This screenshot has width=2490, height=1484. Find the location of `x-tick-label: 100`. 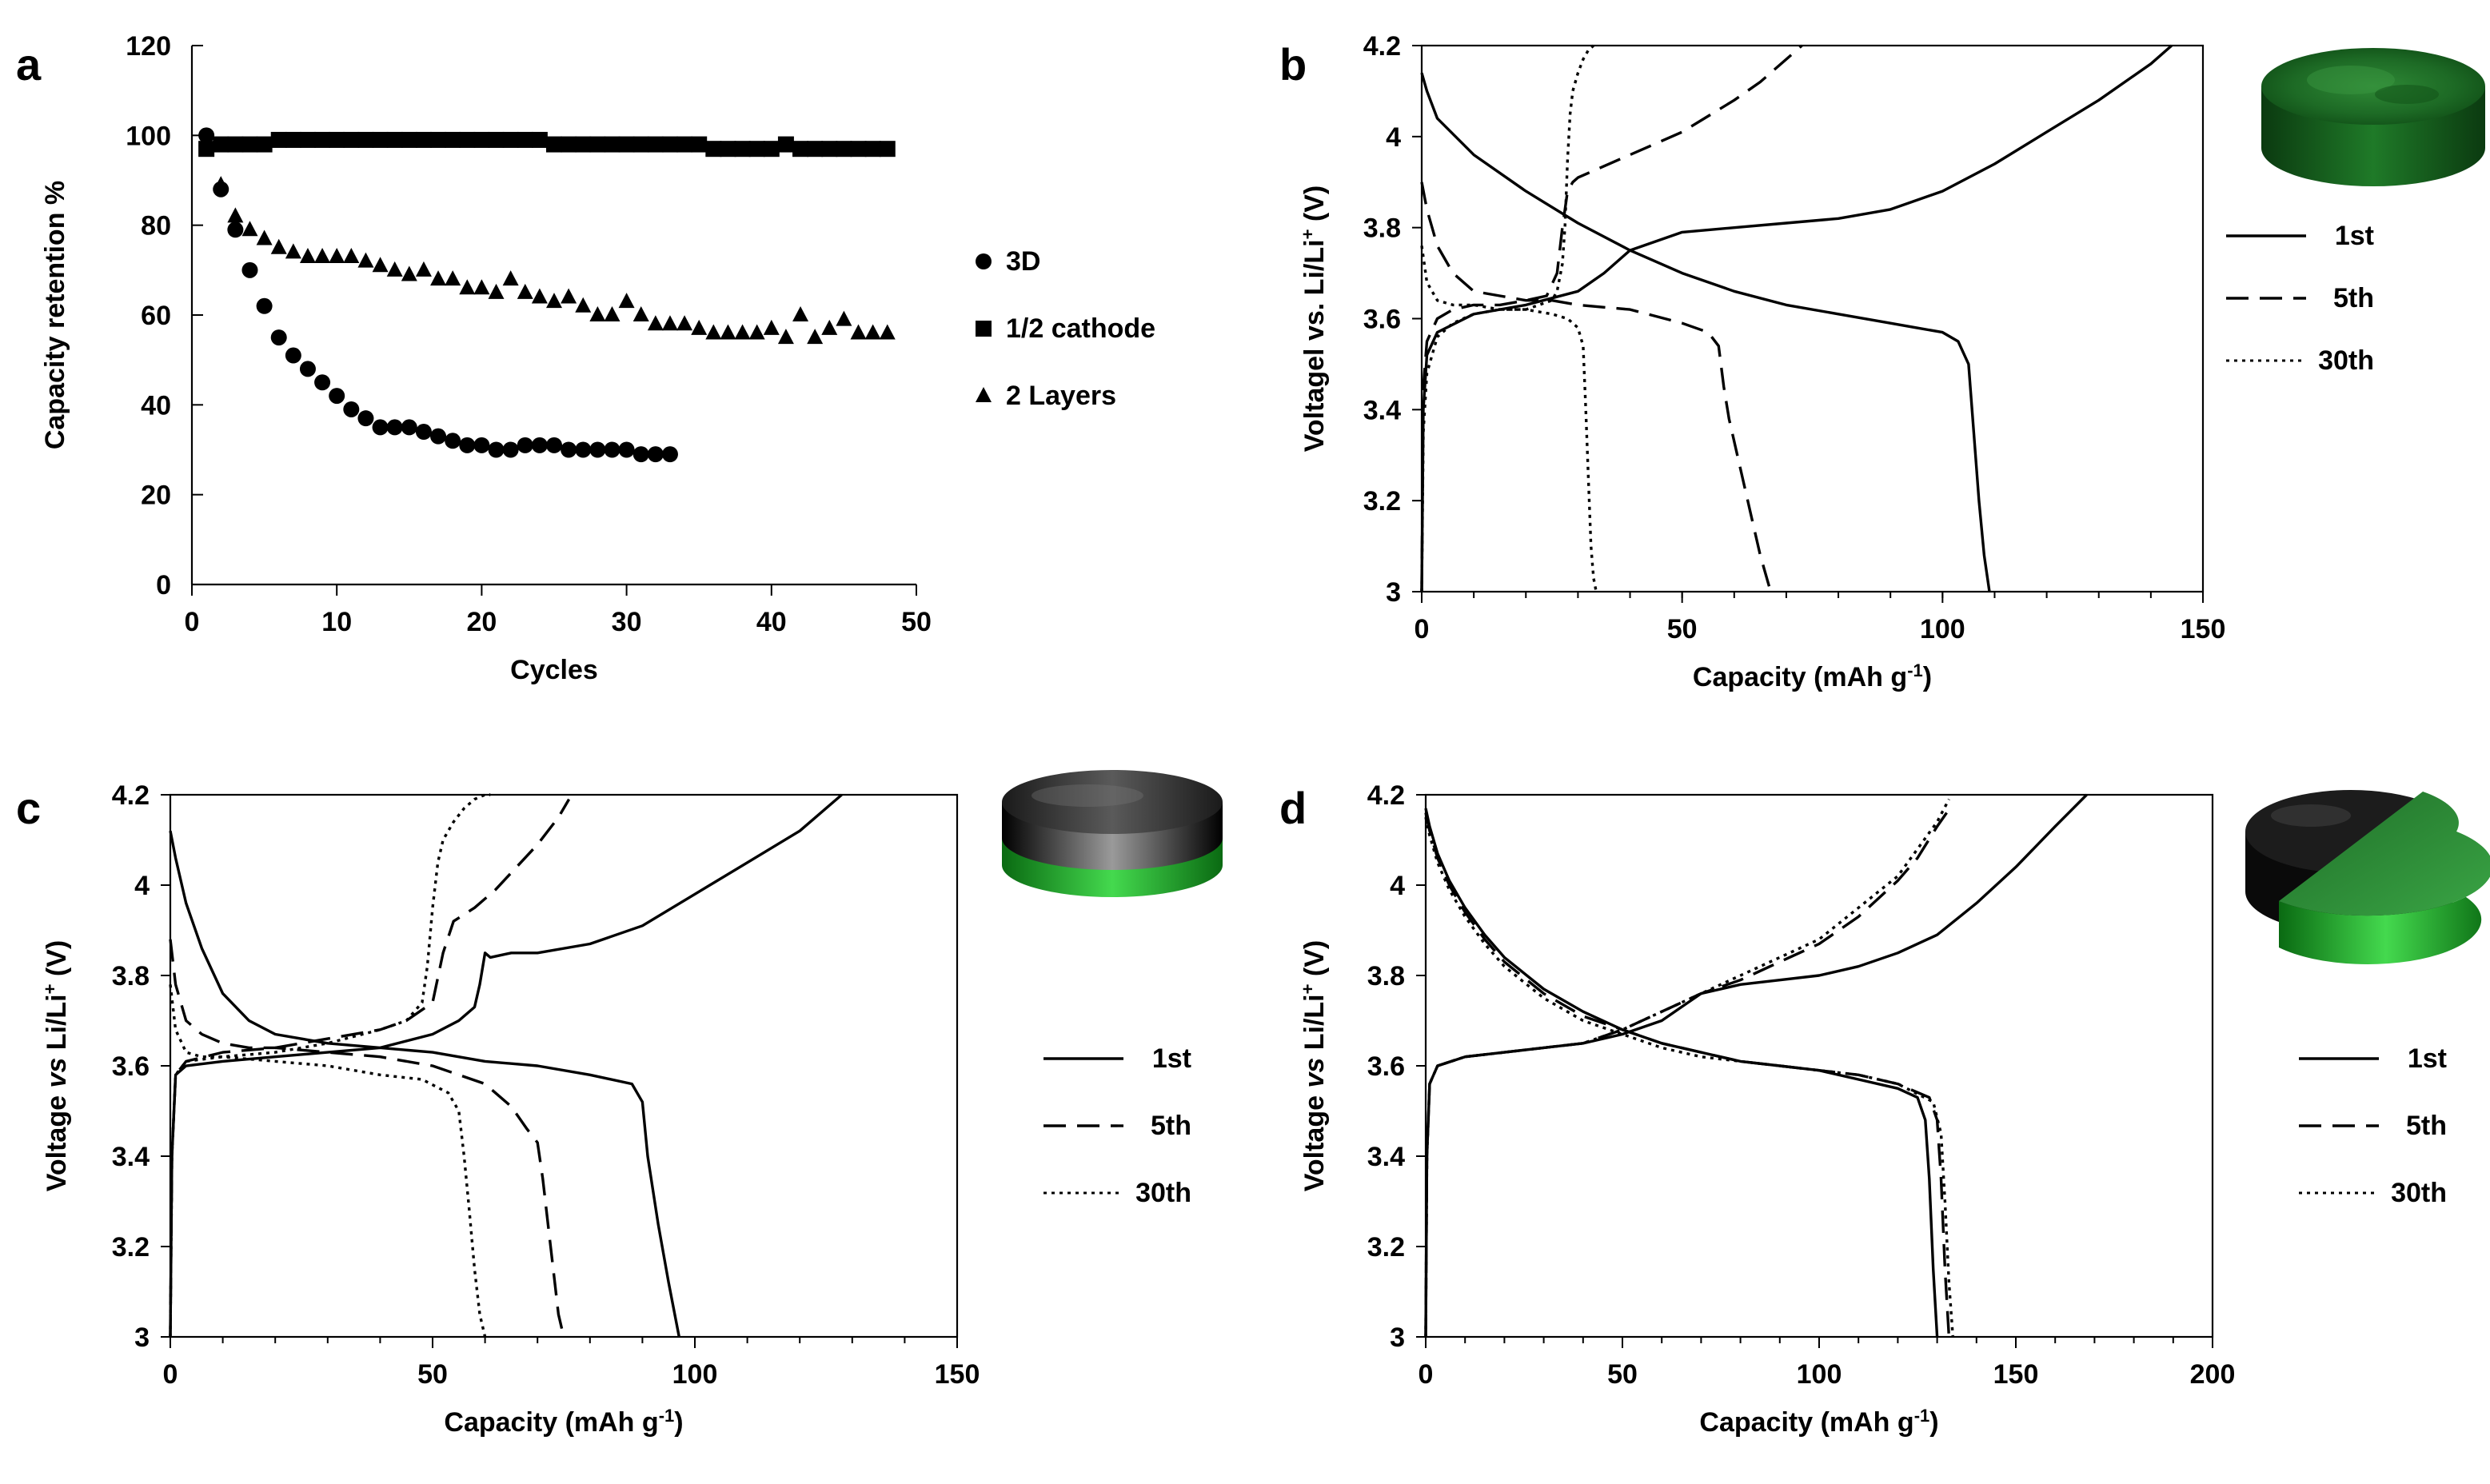

x-tick-label: 100 is located at coordinates (1942, 629).